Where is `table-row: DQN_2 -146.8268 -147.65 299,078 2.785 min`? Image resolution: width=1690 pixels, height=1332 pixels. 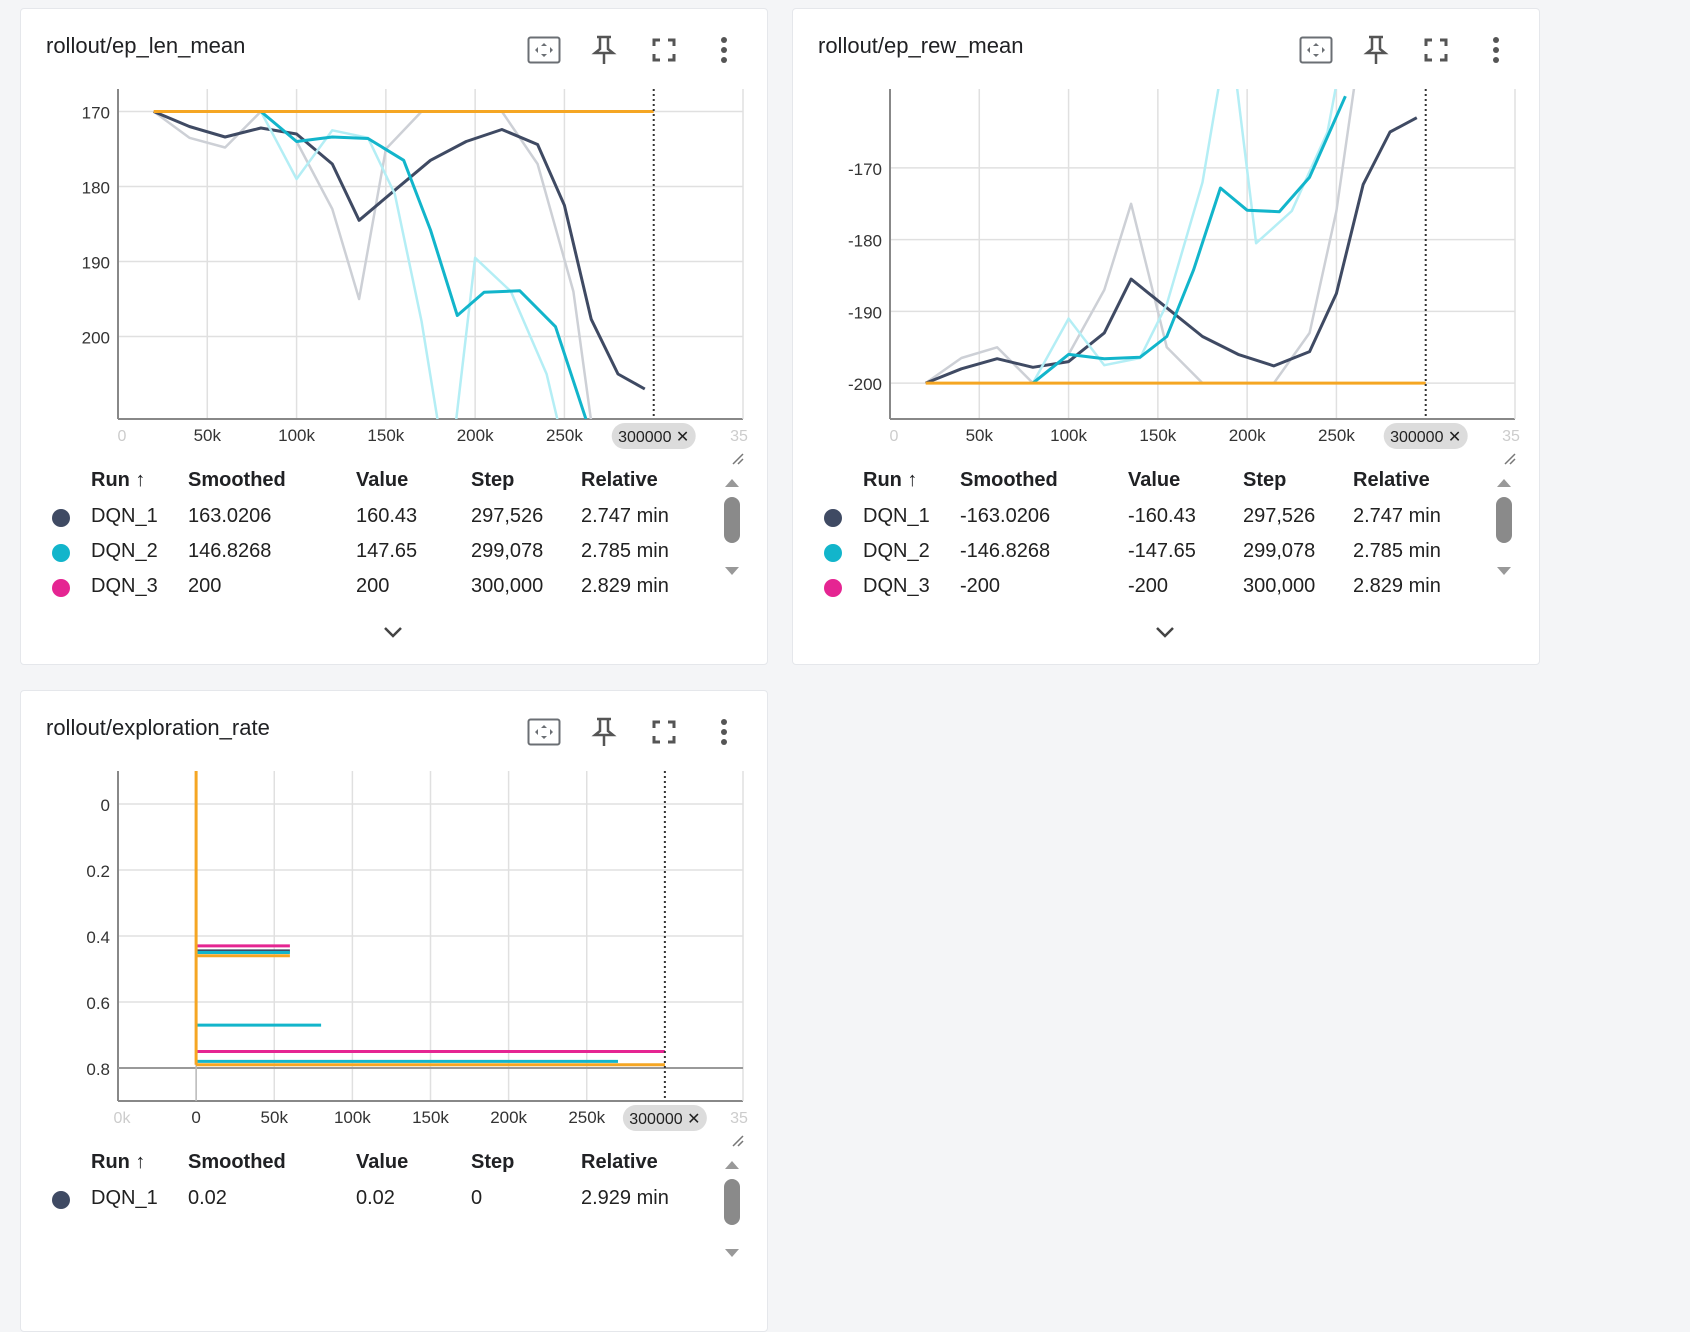 table-row: DQN_2 -146.8268 -147.65 299,078 2.785 min is located at coordinates (1163, 559).